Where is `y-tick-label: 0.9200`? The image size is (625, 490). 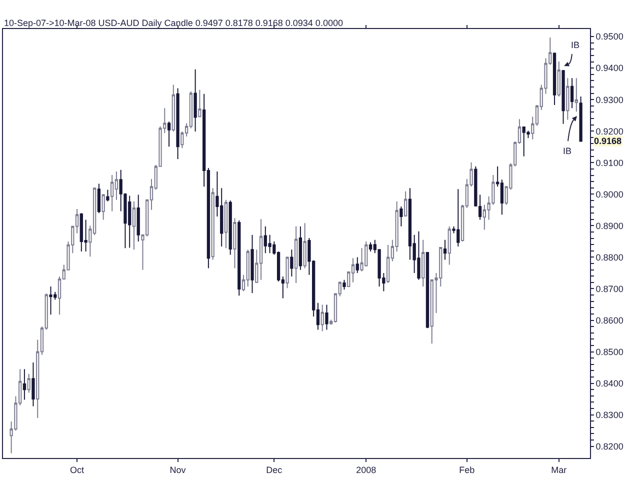 y-tick-label: 0.9200 is located at coordinates (610, 131).